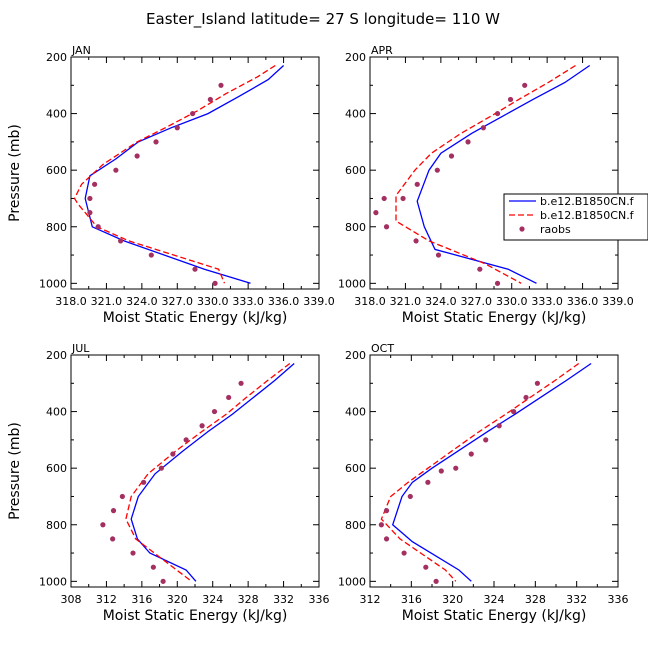  What do you see at coordinates (106, 599) in the screenshot?
I see `x-tick-label: 312` at bounding box center [106, 599].